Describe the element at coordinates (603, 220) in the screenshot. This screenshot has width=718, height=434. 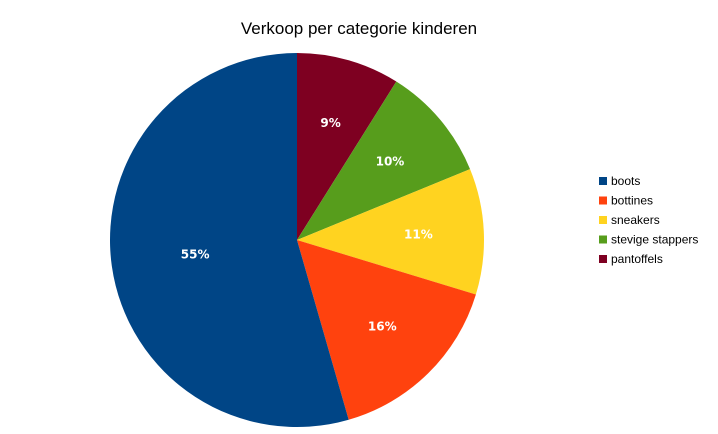
I see `legend-swatch-sneakers` at that location.